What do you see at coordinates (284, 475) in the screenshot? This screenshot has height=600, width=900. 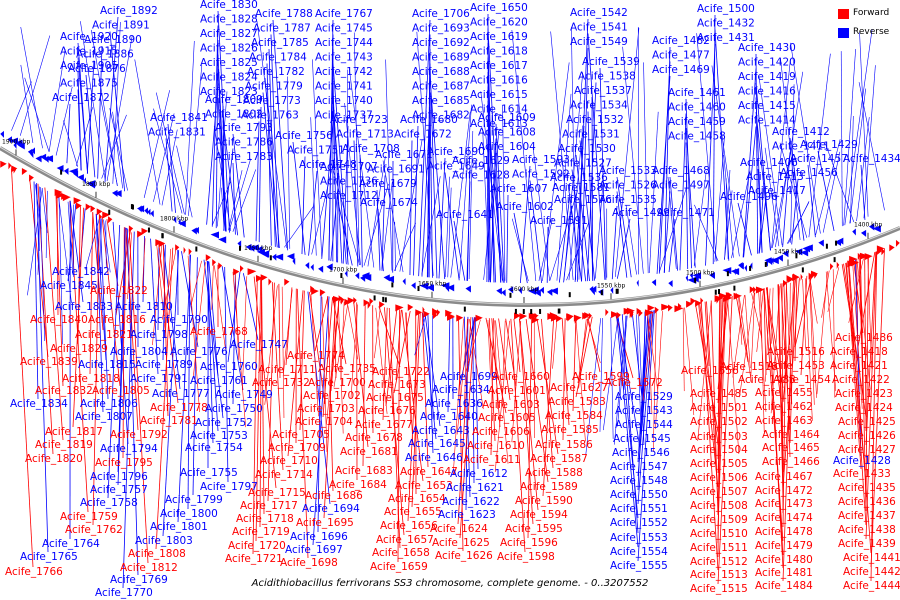 I see `gene-label-bottom: Acife_1714` at bounding box center [284, 475].